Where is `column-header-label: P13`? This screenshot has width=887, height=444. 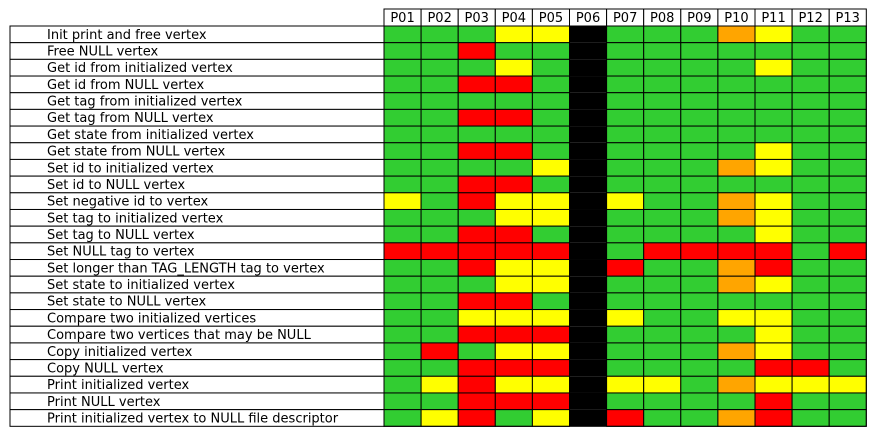 column-header-label: P13 is located at coordinates (848, 18).